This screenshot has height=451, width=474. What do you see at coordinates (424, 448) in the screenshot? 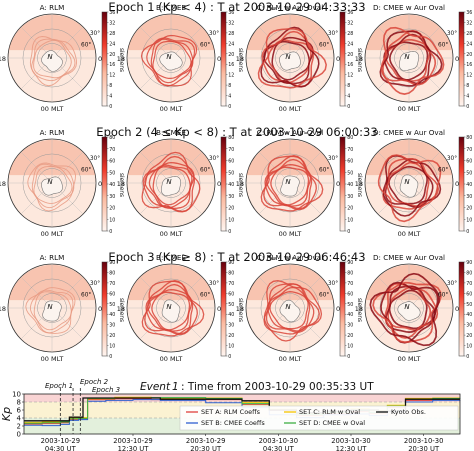
I see `x-tick-label-time: 20:30 UT` at bounding box center [424, 448].